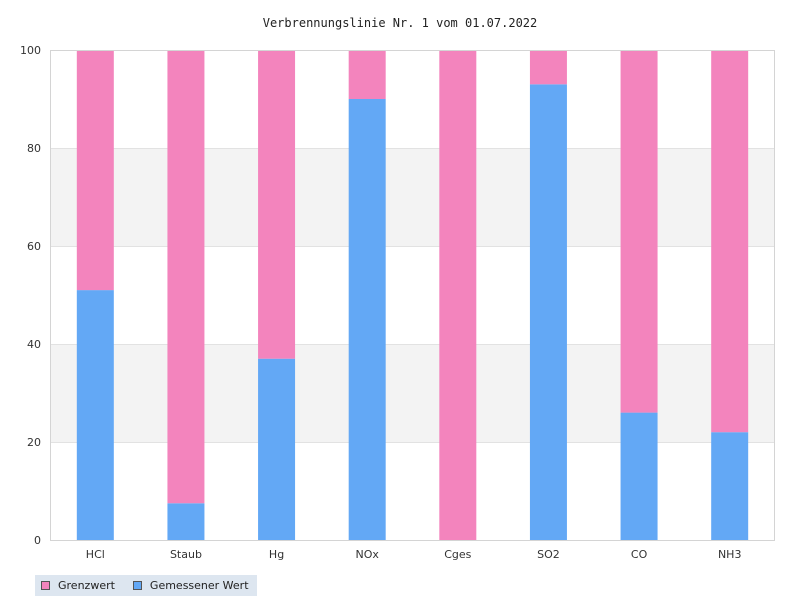  I want to click on bar-grenzwert-cges, so click(458, 295).